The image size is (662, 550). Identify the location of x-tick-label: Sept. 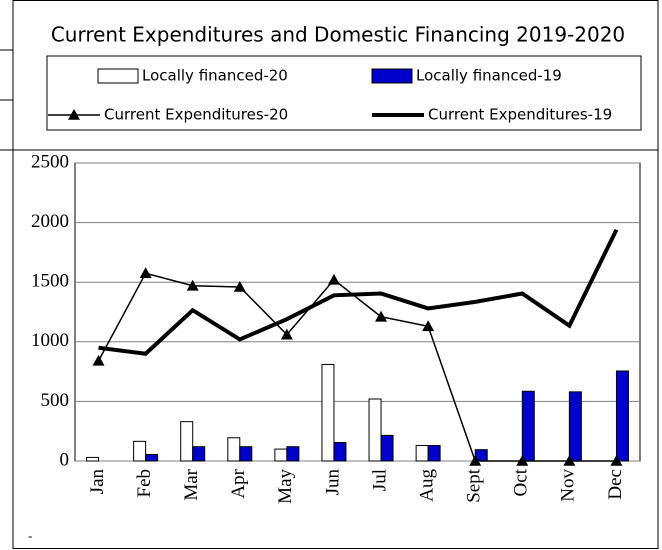
(474, 485).